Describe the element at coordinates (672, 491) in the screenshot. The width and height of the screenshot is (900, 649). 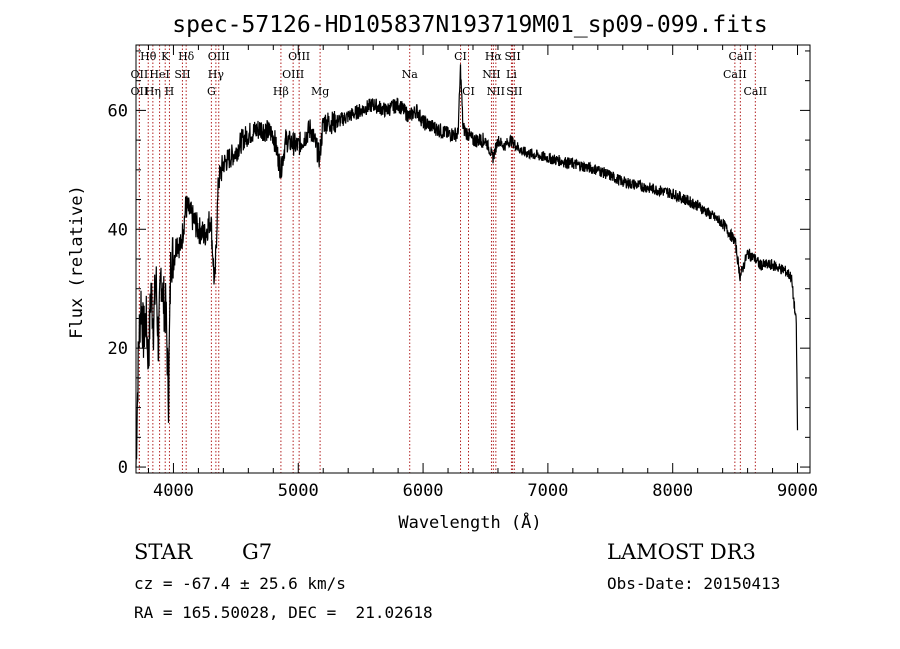
I see `x-tick-label: 8000` at that location.